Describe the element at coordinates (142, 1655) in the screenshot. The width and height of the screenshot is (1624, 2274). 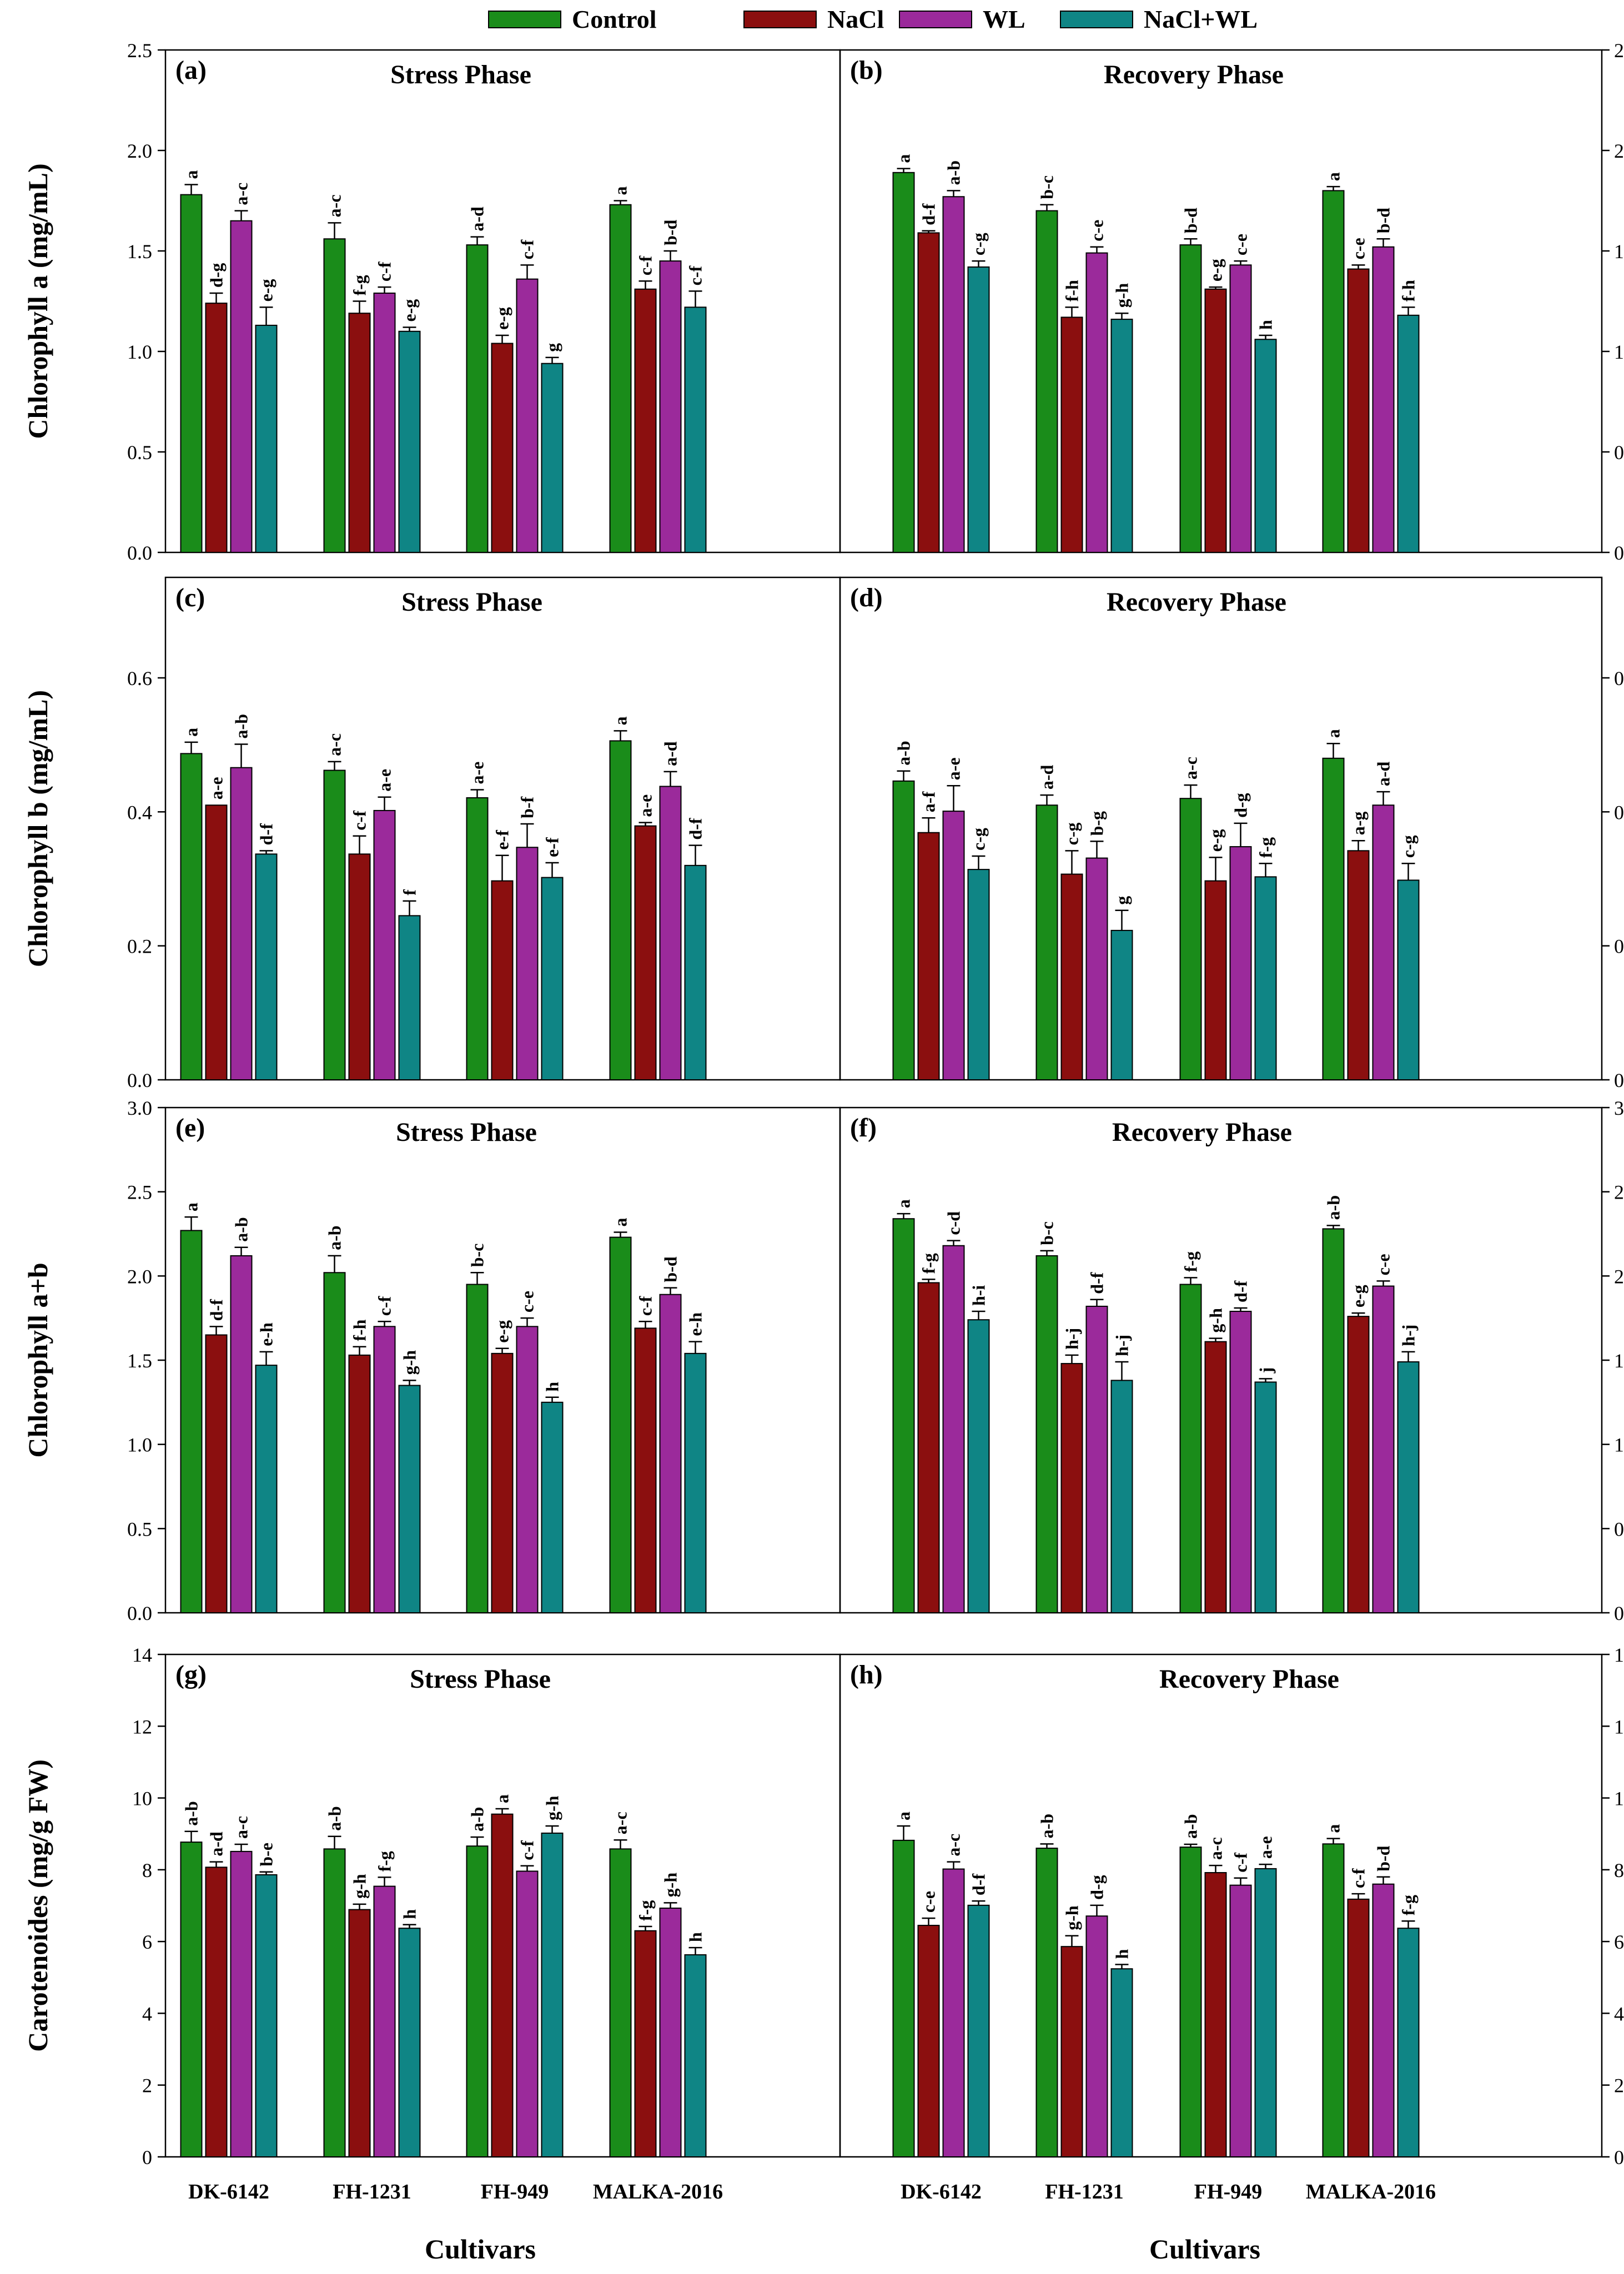
I see `y-tick-label: 14` at that location.